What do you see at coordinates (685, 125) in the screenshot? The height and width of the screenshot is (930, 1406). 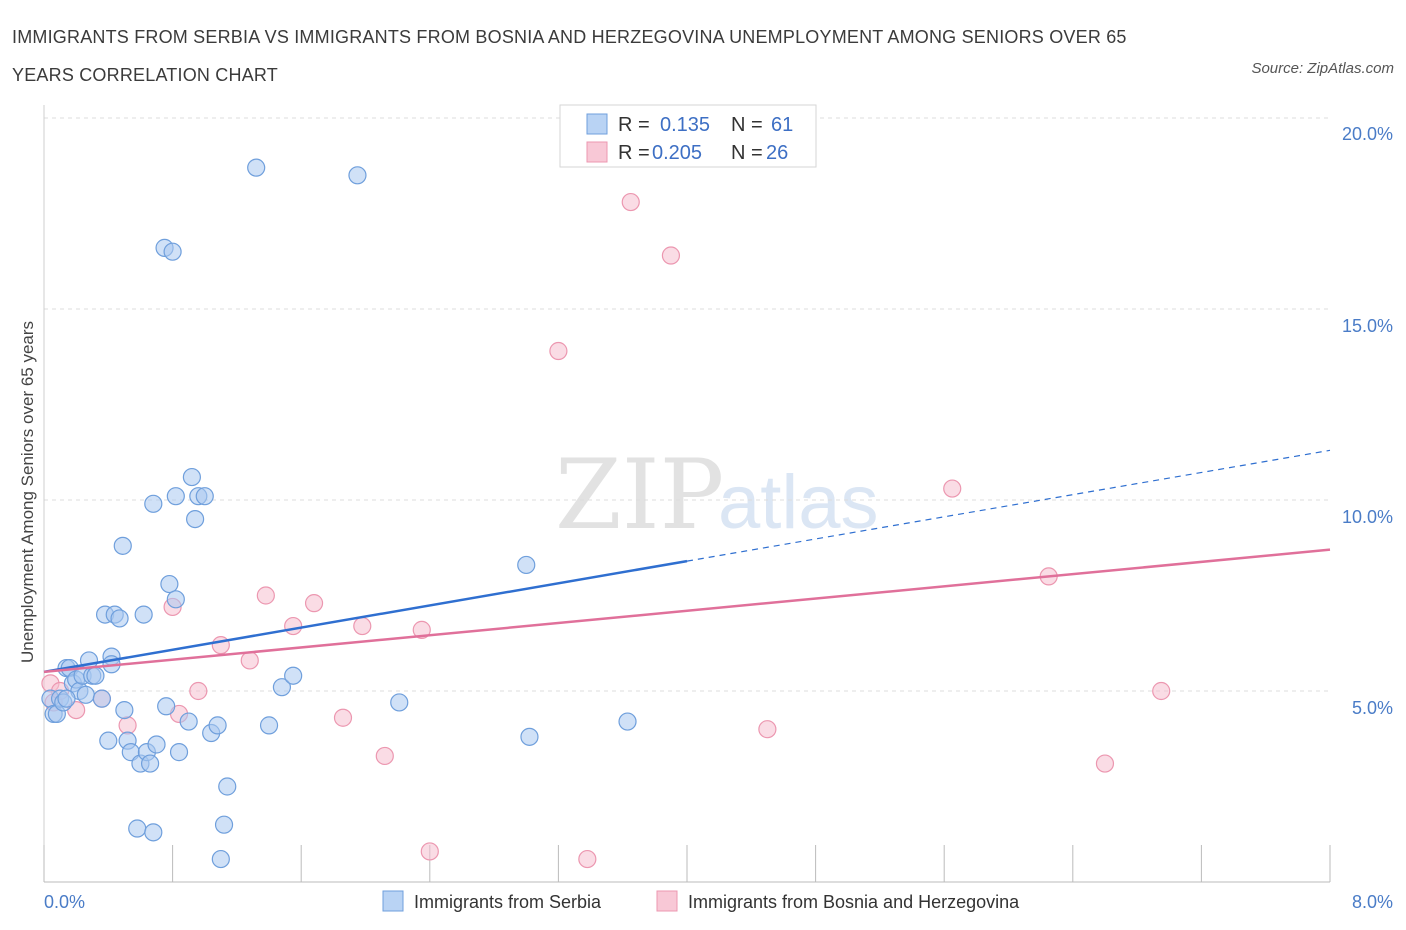 I see `stats-r-value-serbia: 0.135` at bounding box center [685, 125].